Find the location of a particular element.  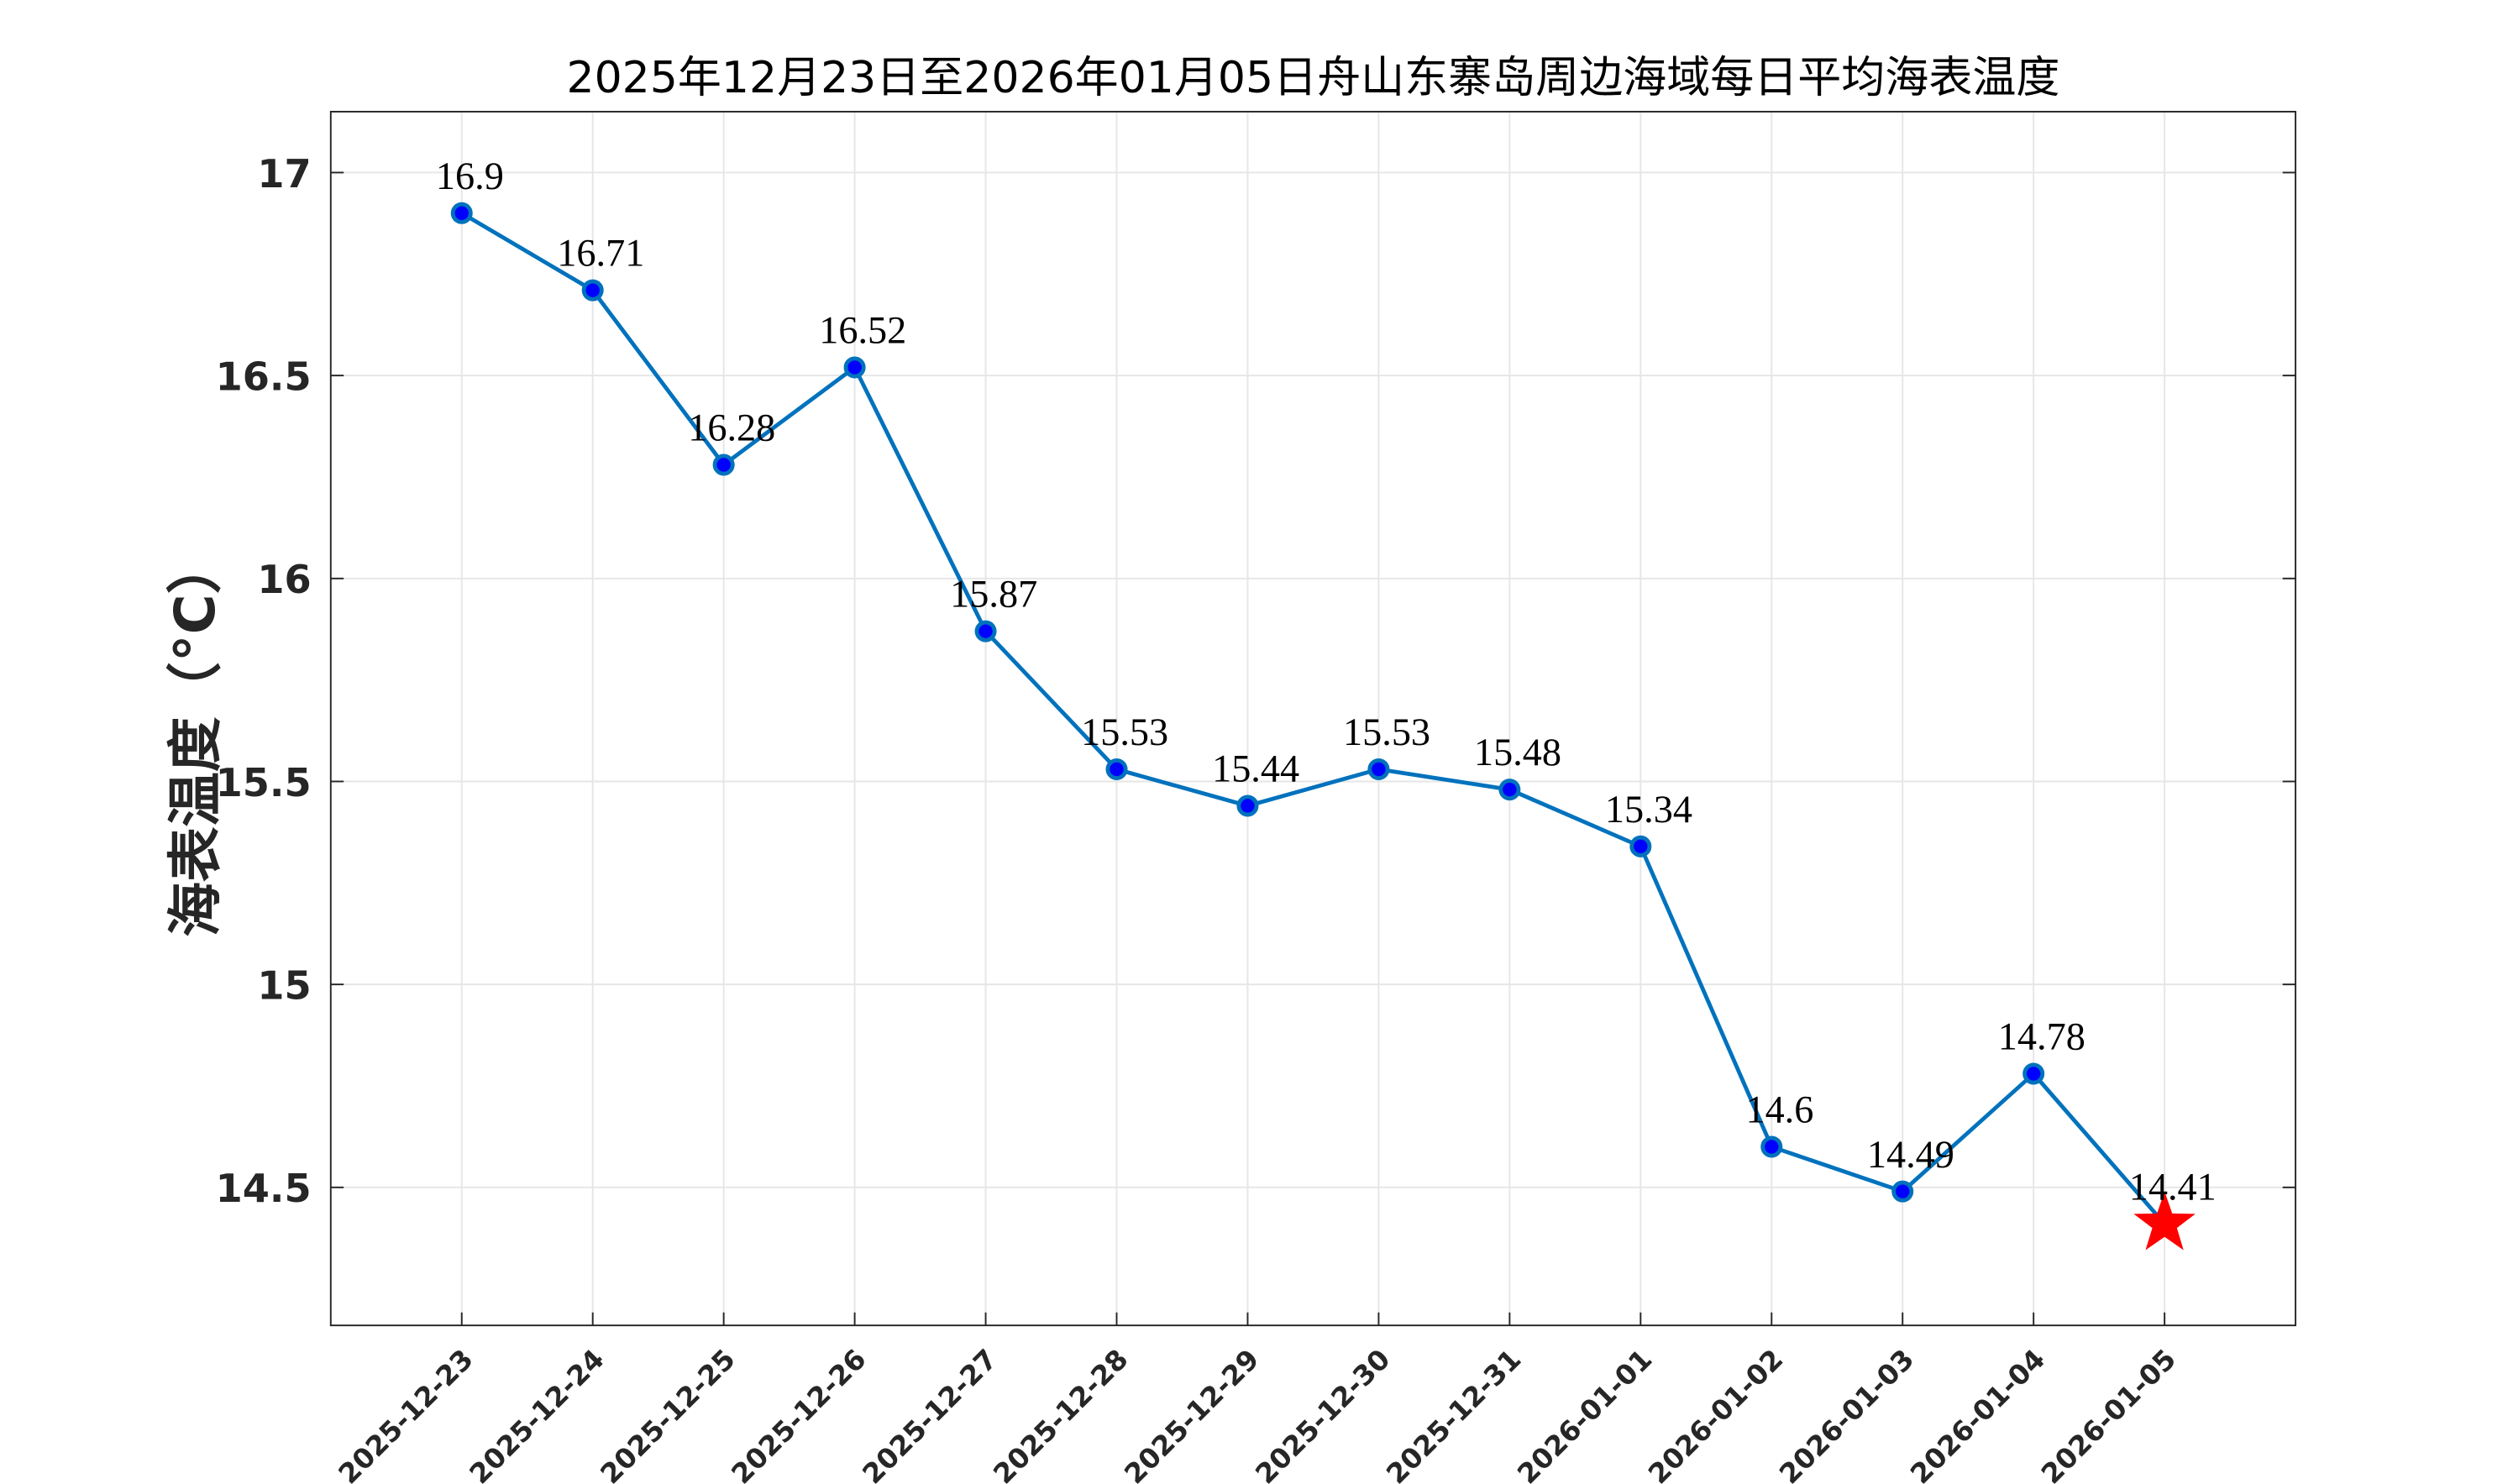

data-label: 15.44 is located at coordinates (1255, 770).